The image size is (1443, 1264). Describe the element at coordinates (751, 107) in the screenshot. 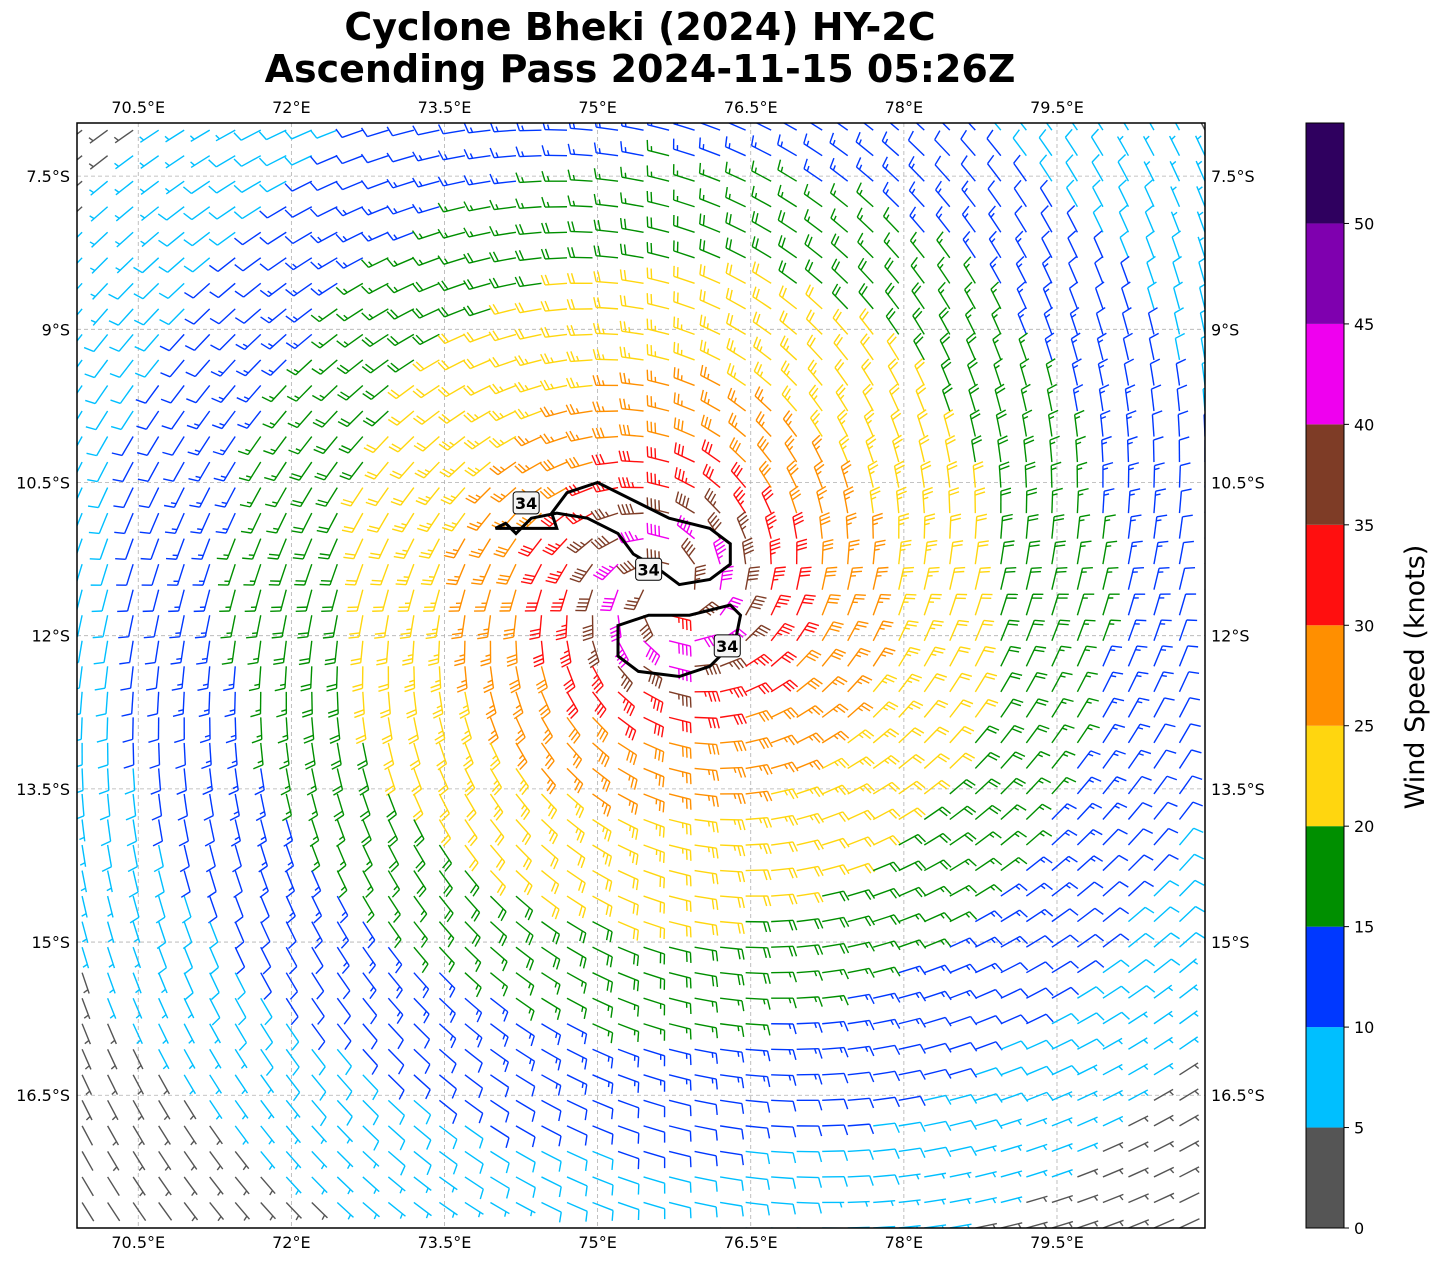

I see `lon-tick-label-top: 76.5°E` at that location.